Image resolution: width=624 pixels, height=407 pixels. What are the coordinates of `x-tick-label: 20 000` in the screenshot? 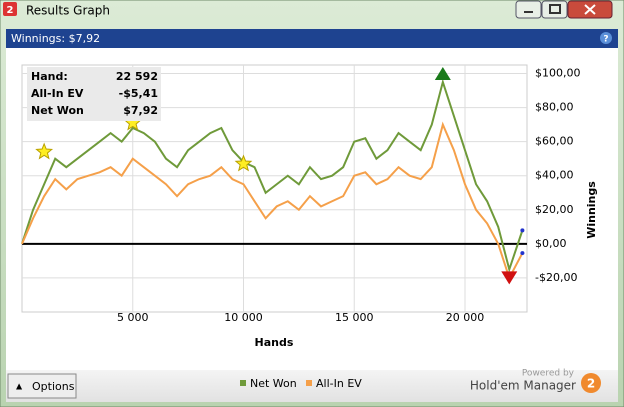 It's located at (465, 317).